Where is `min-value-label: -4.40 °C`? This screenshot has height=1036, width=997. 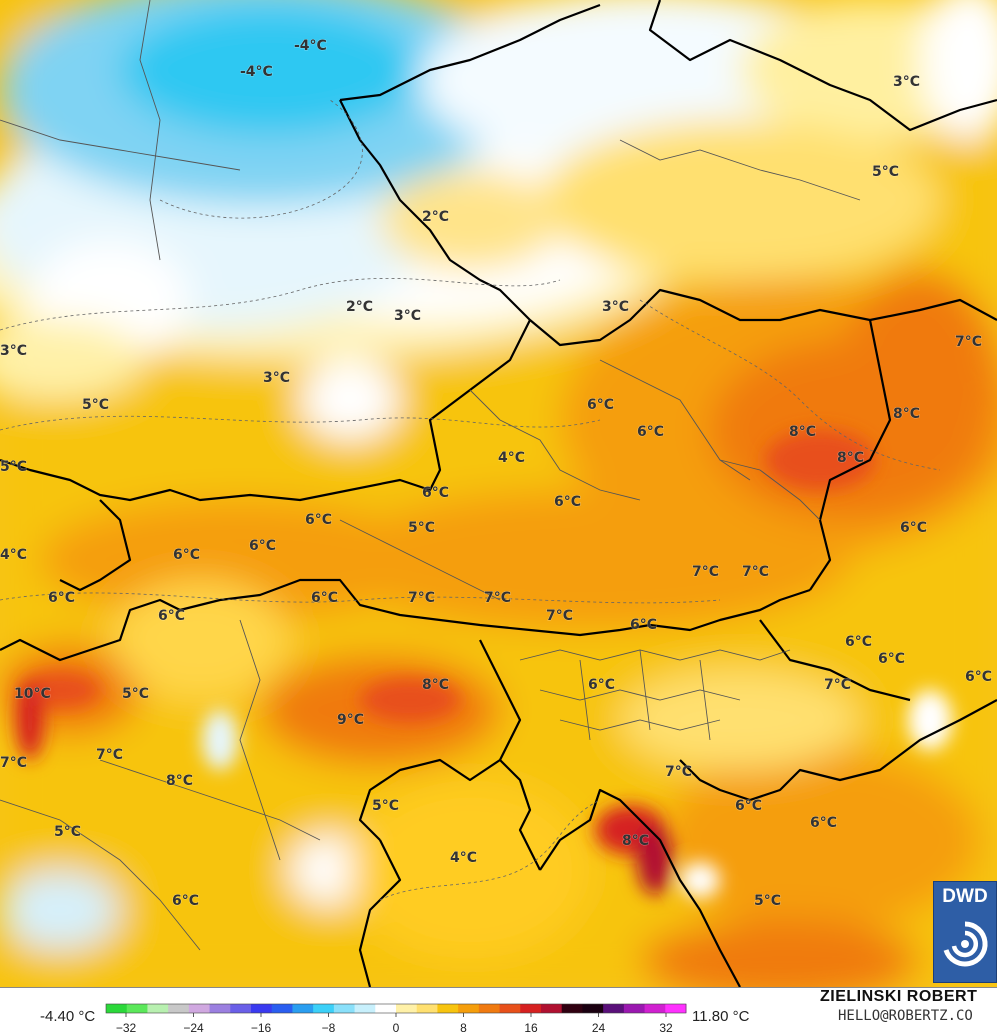
min-value-label: -4.40 °C is located at coordinates (68, 1016).